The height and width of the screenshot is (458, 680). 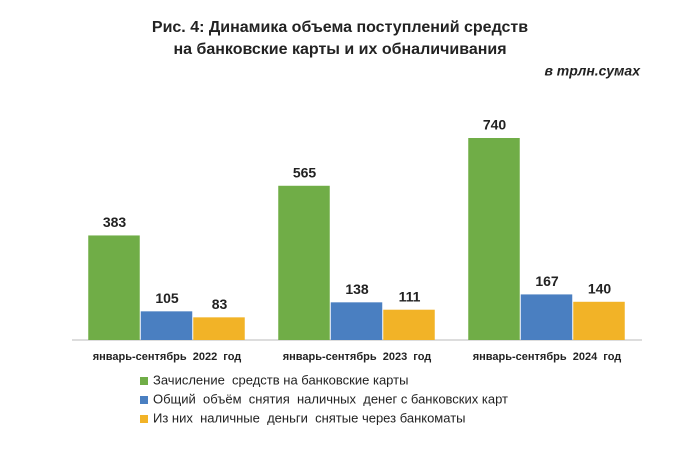 I want to click on data-label: 111, so click(x=410, y=296).